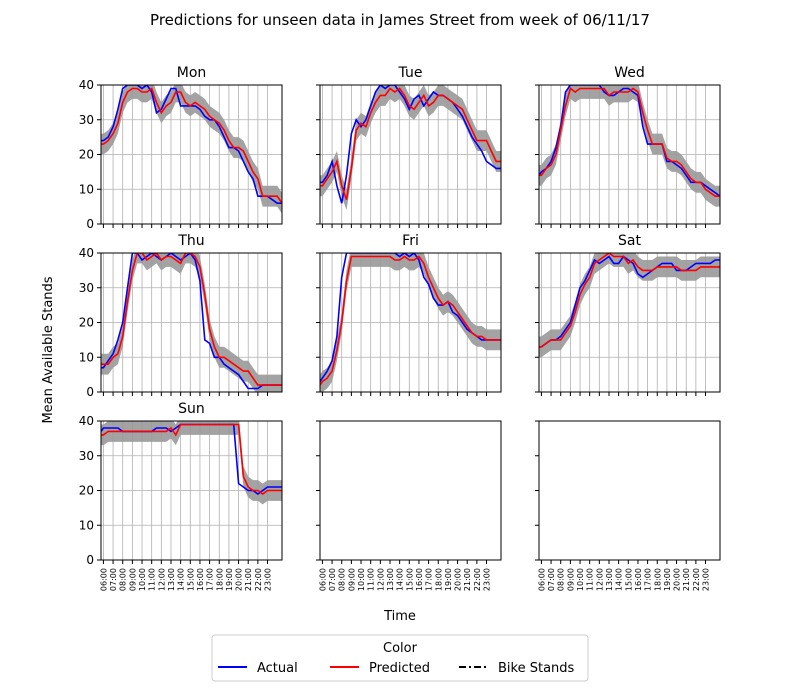 Image resolution: width=800 pixels, height=700 pixels. Describe the element at coordinates (400, 658) in the screenshot. I see `legend-frame` at that location.